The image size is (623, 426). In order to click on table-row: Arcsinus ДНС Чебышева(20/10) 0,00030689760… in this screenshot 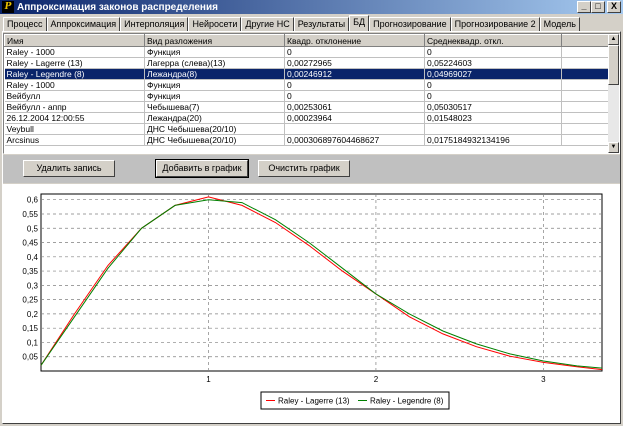, I will do `click(307, 140)`.